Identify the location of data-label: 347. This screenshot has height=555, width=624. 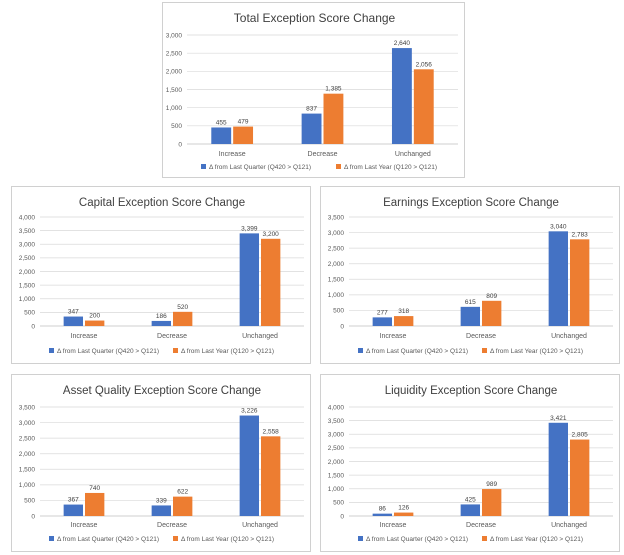
(73, 312).